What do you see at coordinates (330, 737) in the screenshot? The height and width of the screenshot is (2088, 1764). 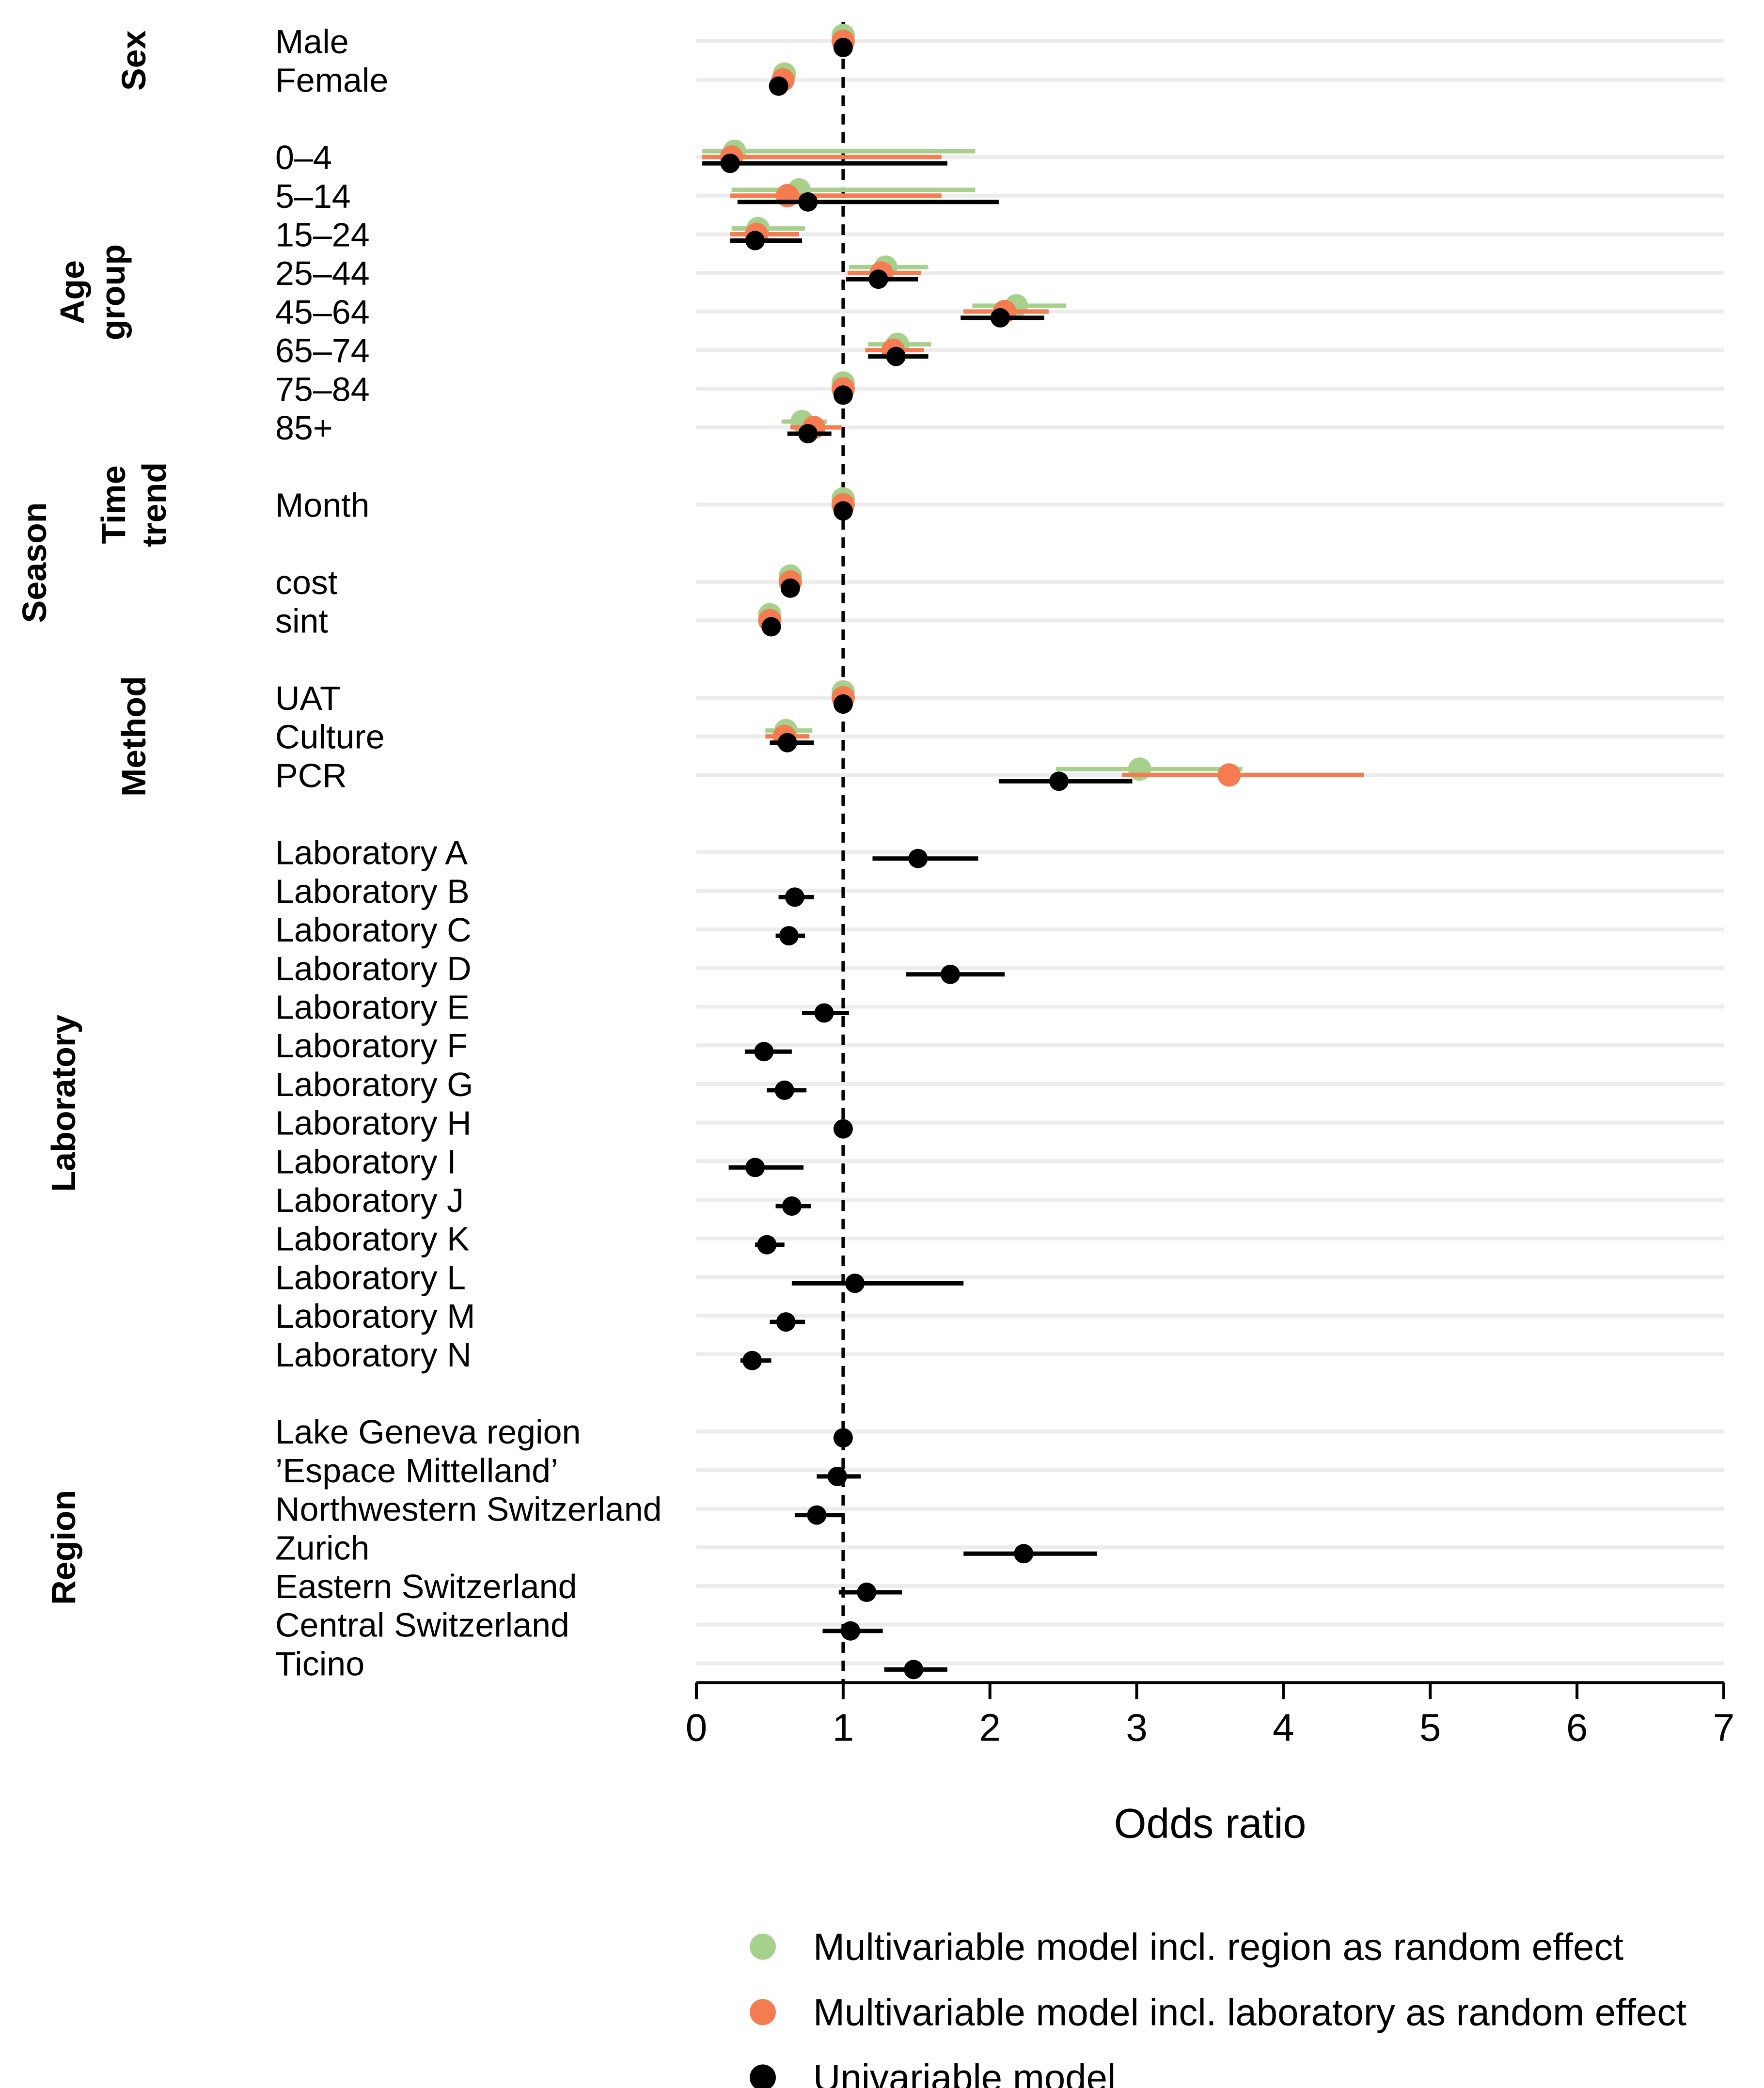 I see `row-label: Culture` at bounding box center [330, 737].